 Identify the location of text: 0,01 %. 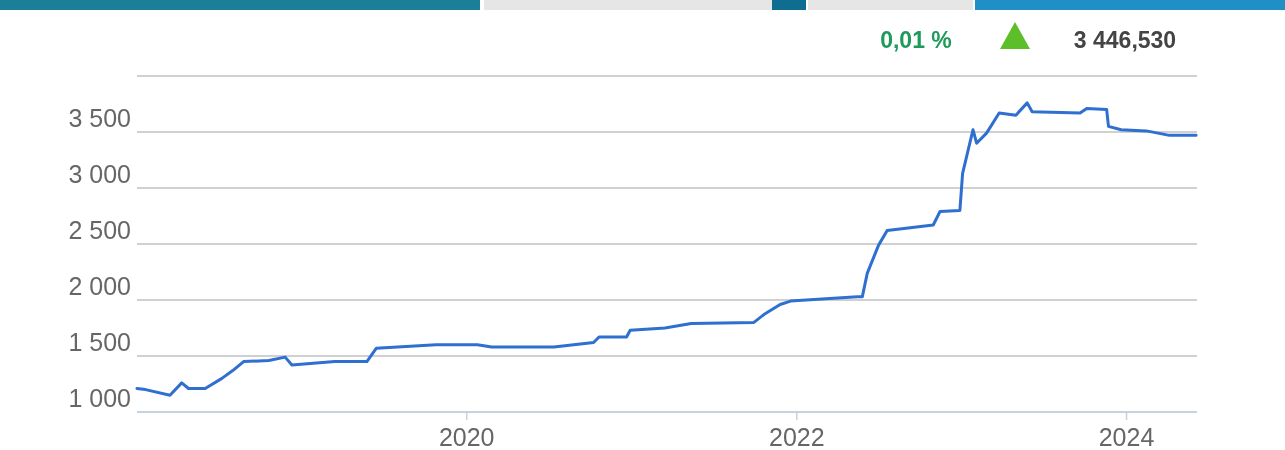
(916, 40).